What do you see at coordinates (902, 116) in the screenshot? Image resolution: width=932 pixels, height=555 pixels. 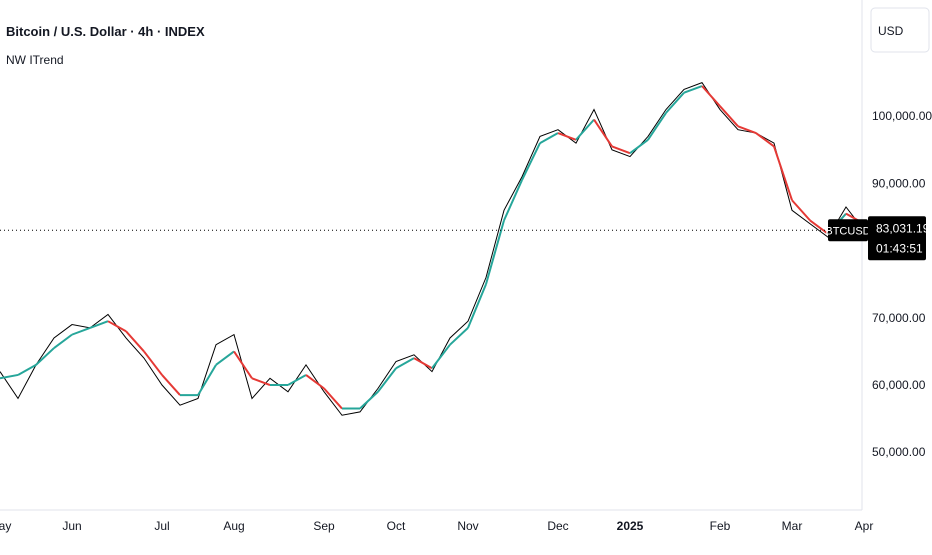 I see `y-tick-label: 100,000.00` at bounding box center [902, 116].